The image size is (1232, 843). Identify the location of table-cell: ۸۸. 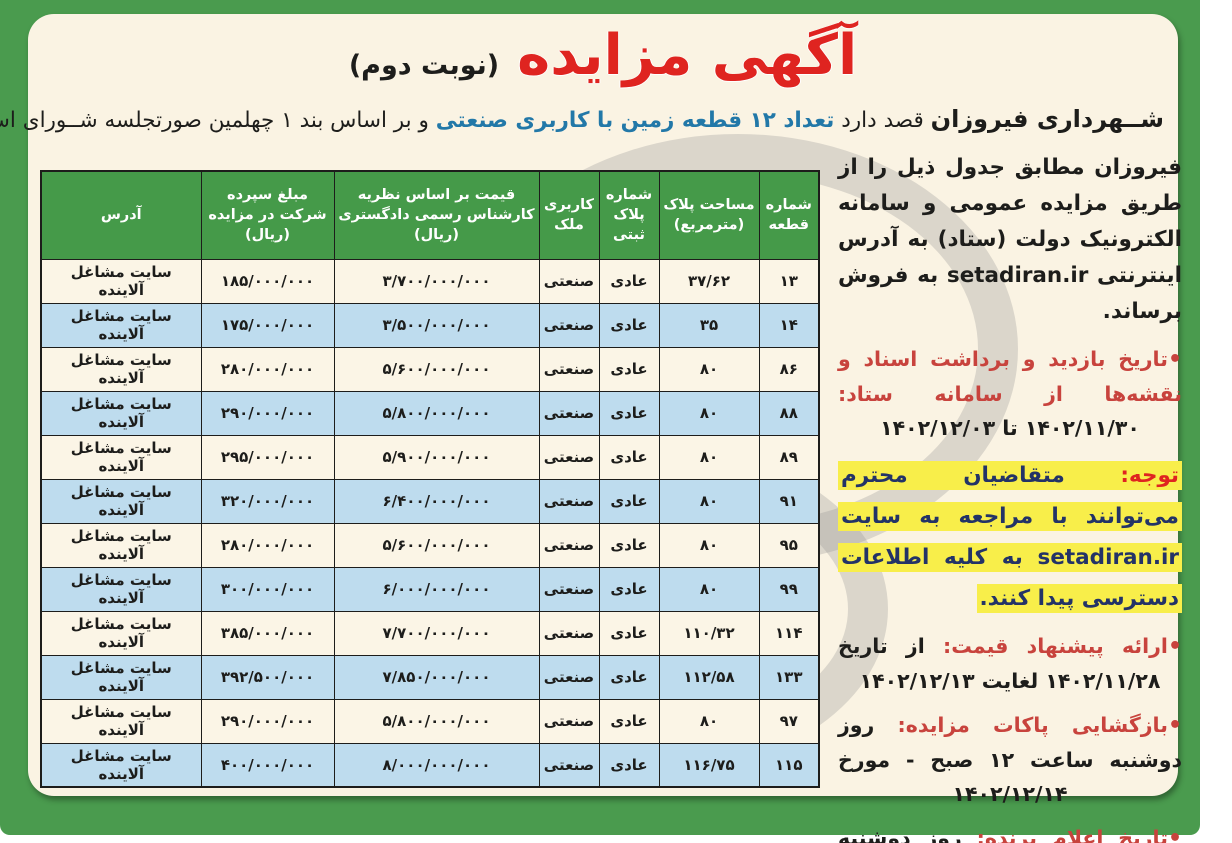
(789, 413).